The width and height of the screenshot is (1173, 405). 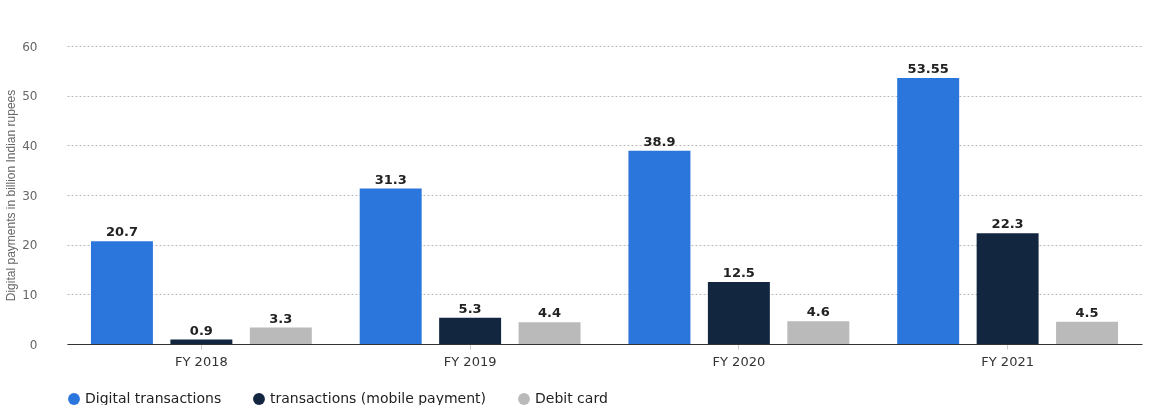 What do you see at coordinates (30, 145) in the screenshot?
I see `y-tick-label: 40` at bounding box center [30, 145].